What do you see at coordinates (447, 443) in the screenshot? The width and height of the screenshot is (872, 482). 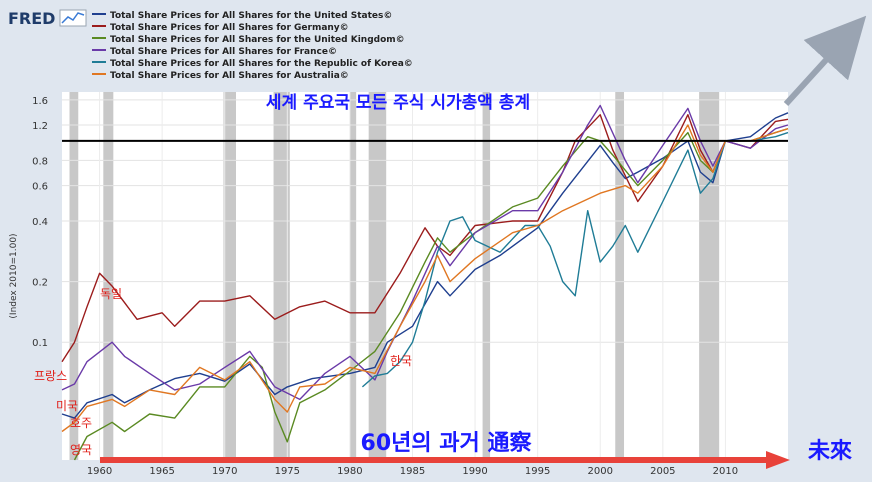 I see `bottom-caption: 60년의 과거 通察` at bounding box center [447, 443].